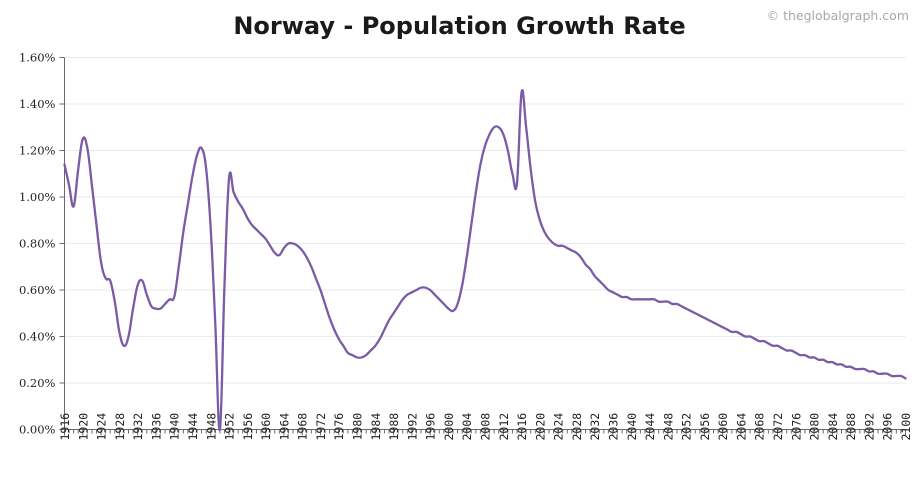  Describe the element at coordinates (175, 427) in the screenshot. I see `x-tick-label: 1940` at that location.